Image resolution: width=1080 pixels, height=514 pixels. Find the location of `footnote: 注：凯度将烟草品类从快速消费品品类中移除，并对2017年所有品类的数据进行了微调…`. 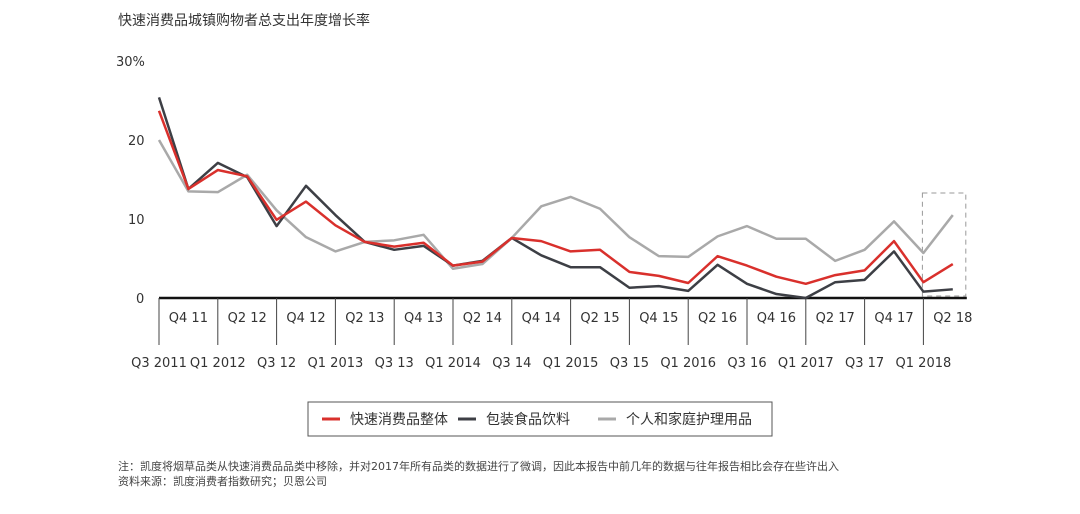

footnote: 注：凯度将烟草品类从快速消费品品类中移除，并对2017年所有品类的数据进行了微调… is located at coordinates (478, 474).